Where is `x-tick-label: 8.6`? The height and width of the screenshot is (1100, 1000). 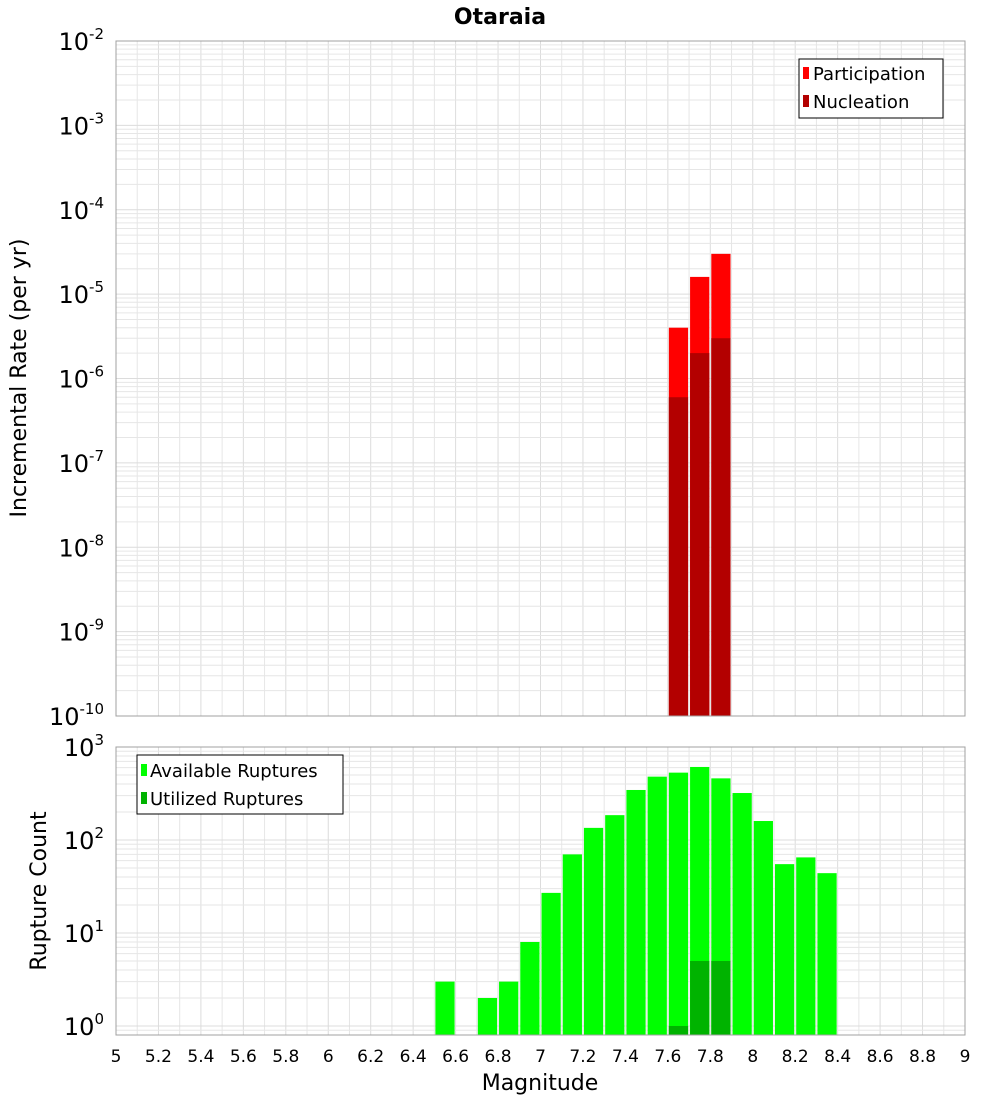 x-tick-label: 8.6 is located at coordinates (880, 1057).